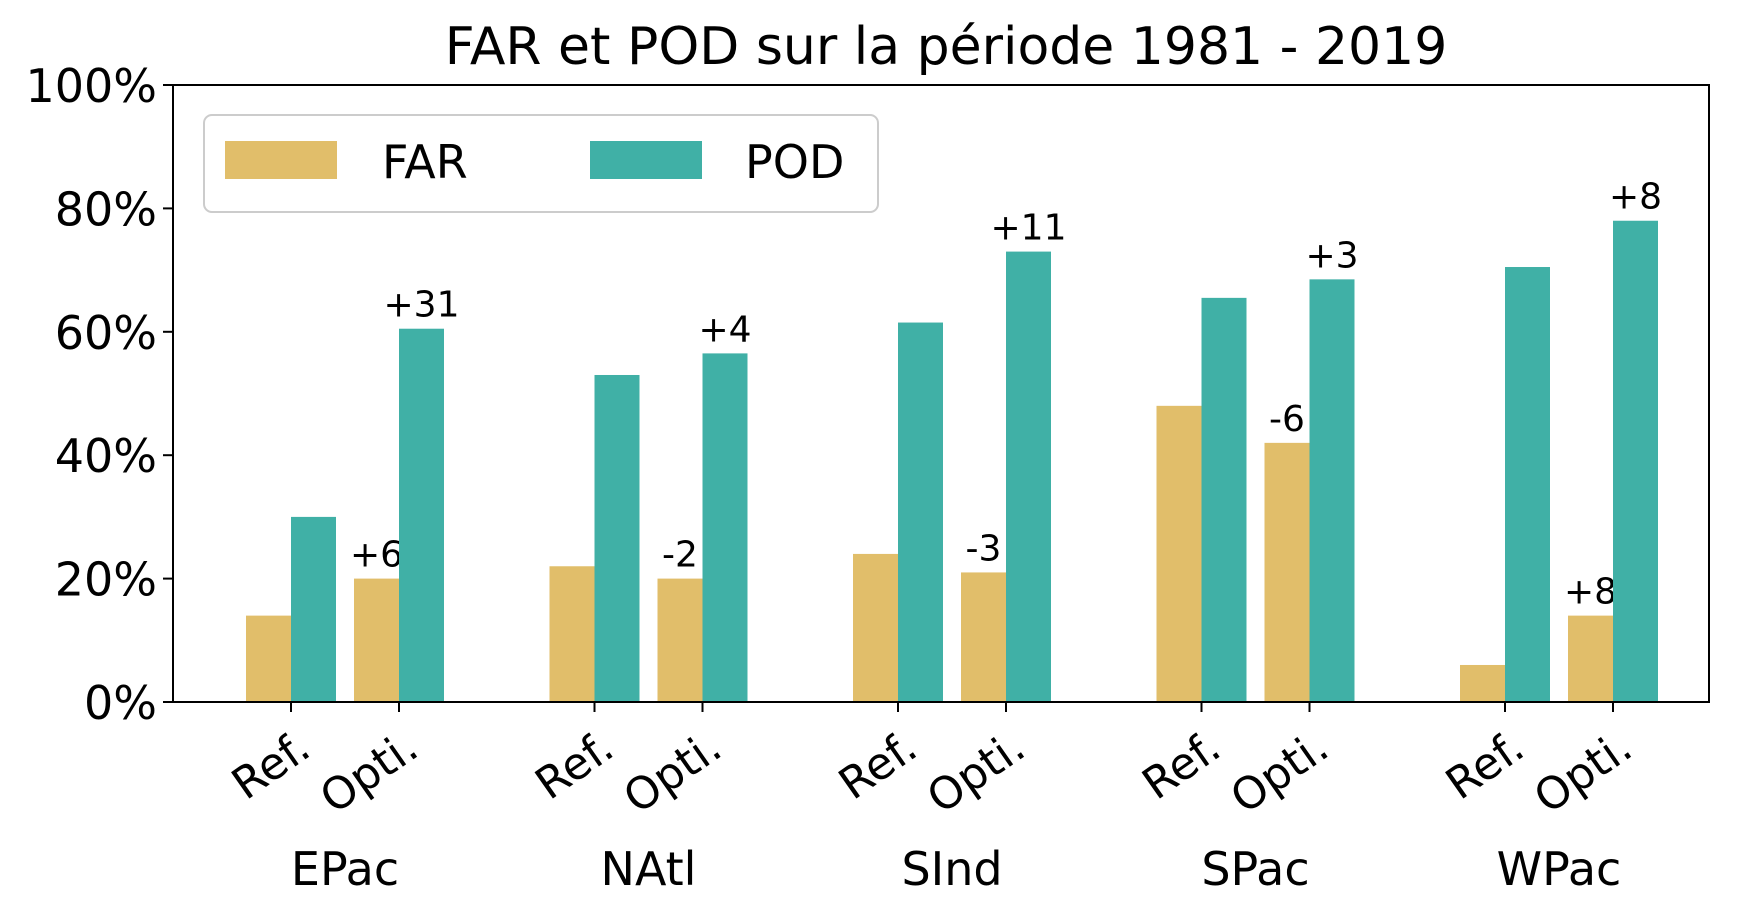 This screenshot has width=1744, height=920. I want to click on bar-annotation: +31, so click(422, 305).